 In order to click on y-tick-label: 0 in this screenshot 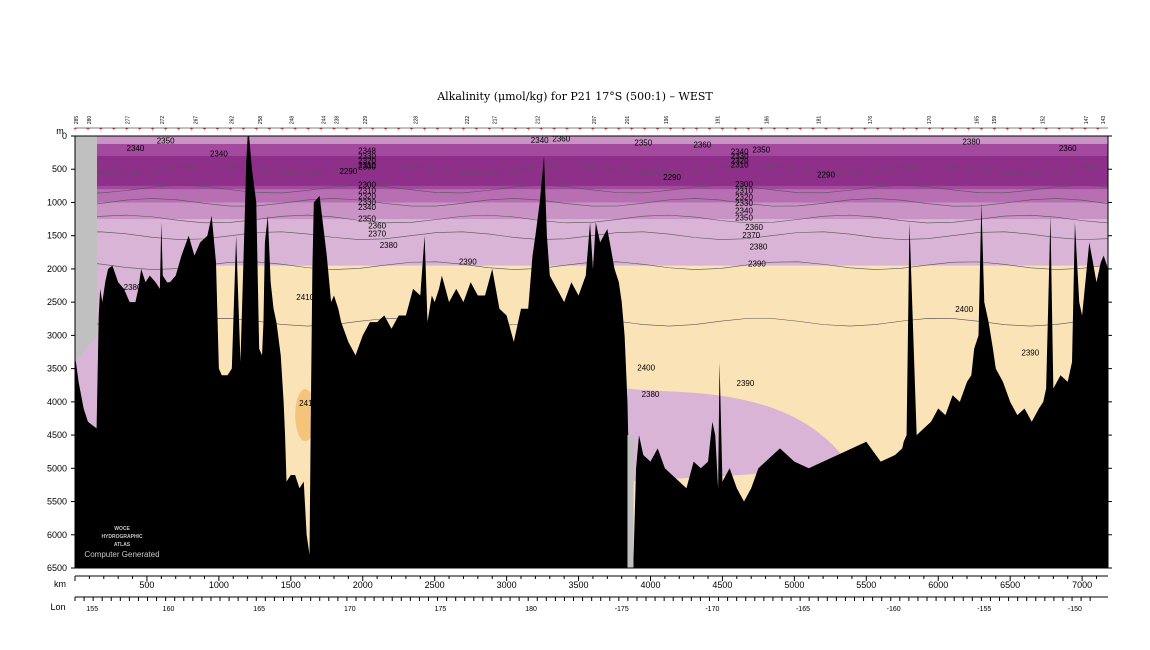, I will do `click(64, 136)`.